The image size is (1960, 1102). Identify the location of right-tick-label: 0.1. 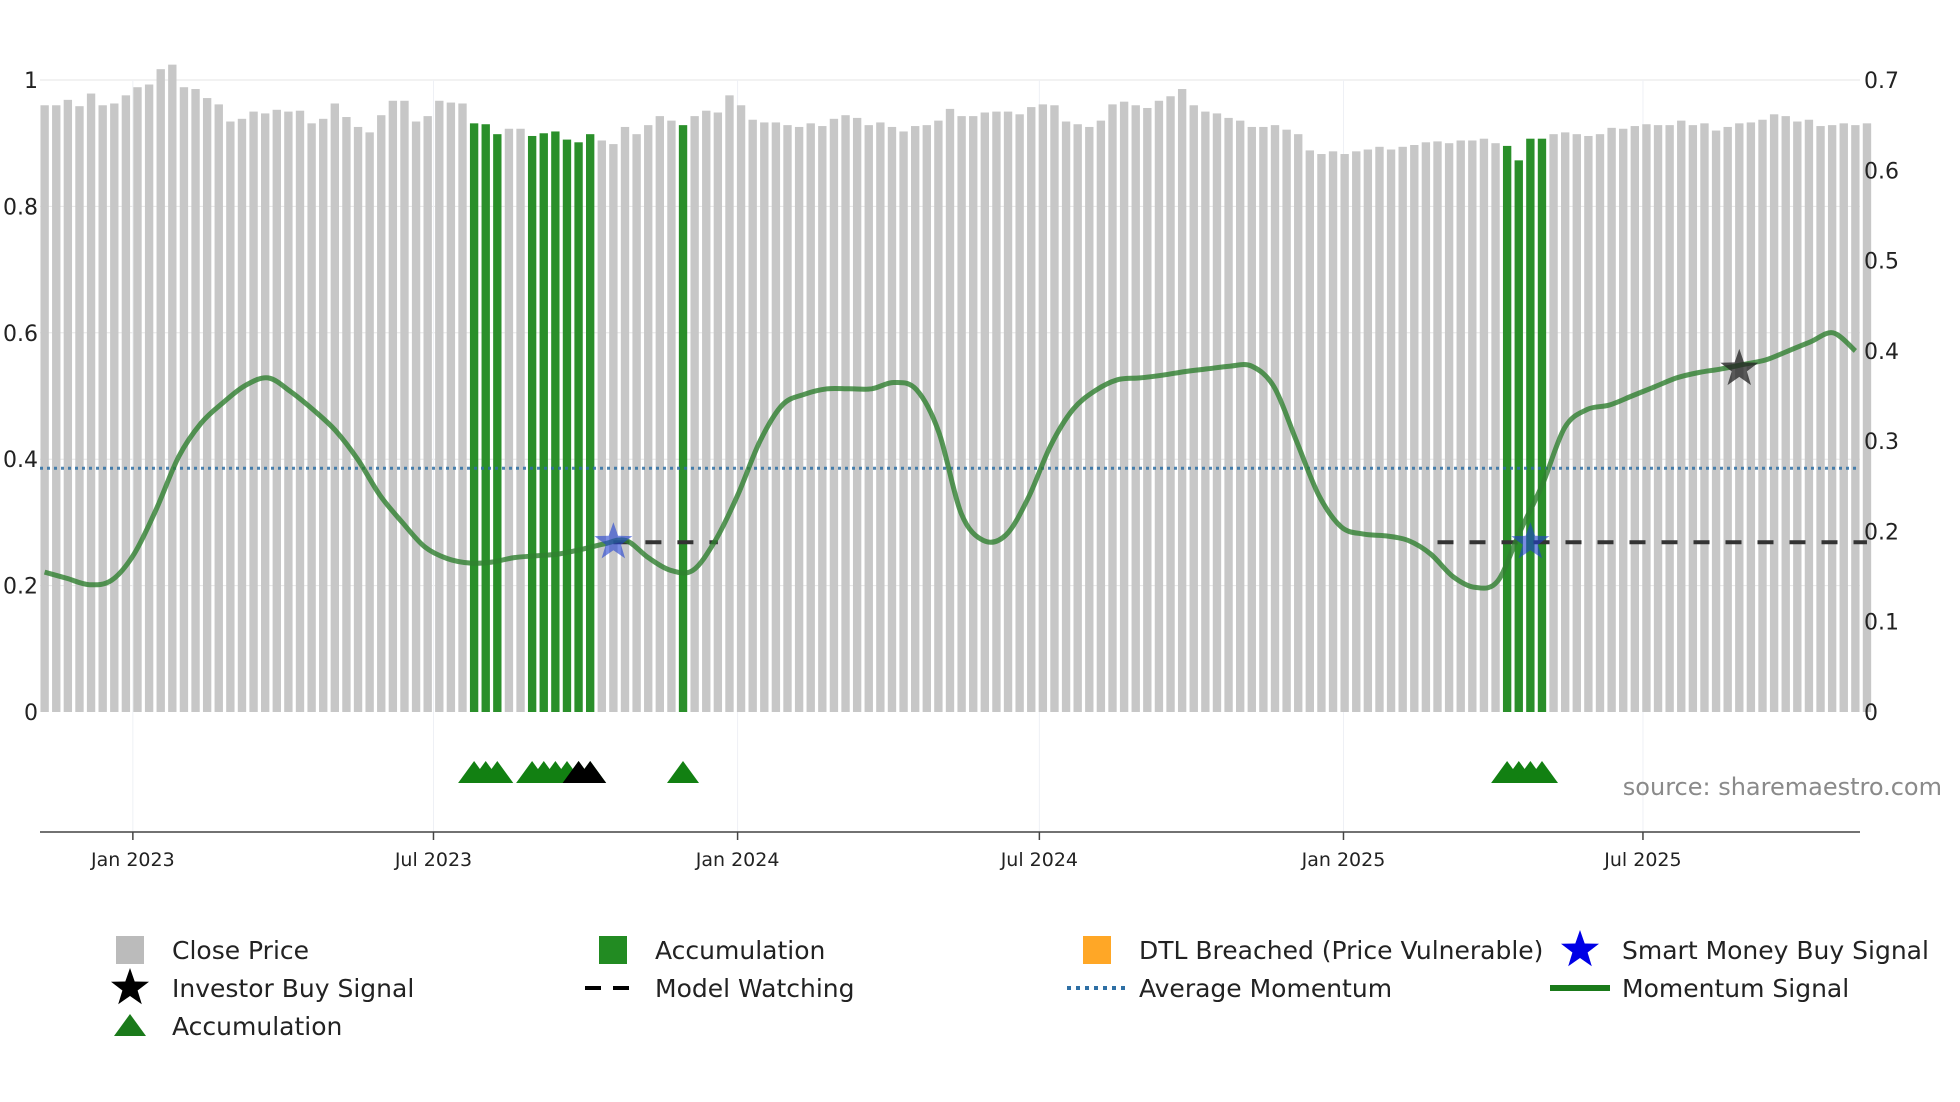
(1881, 623).